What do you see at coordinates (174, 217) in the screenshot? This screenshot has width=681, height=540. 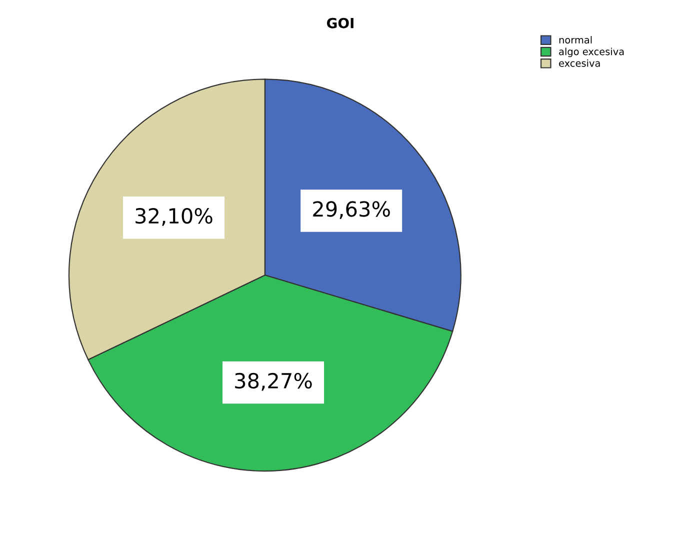 I see `data-label: 32,10%` at bounding box center [174, 217].